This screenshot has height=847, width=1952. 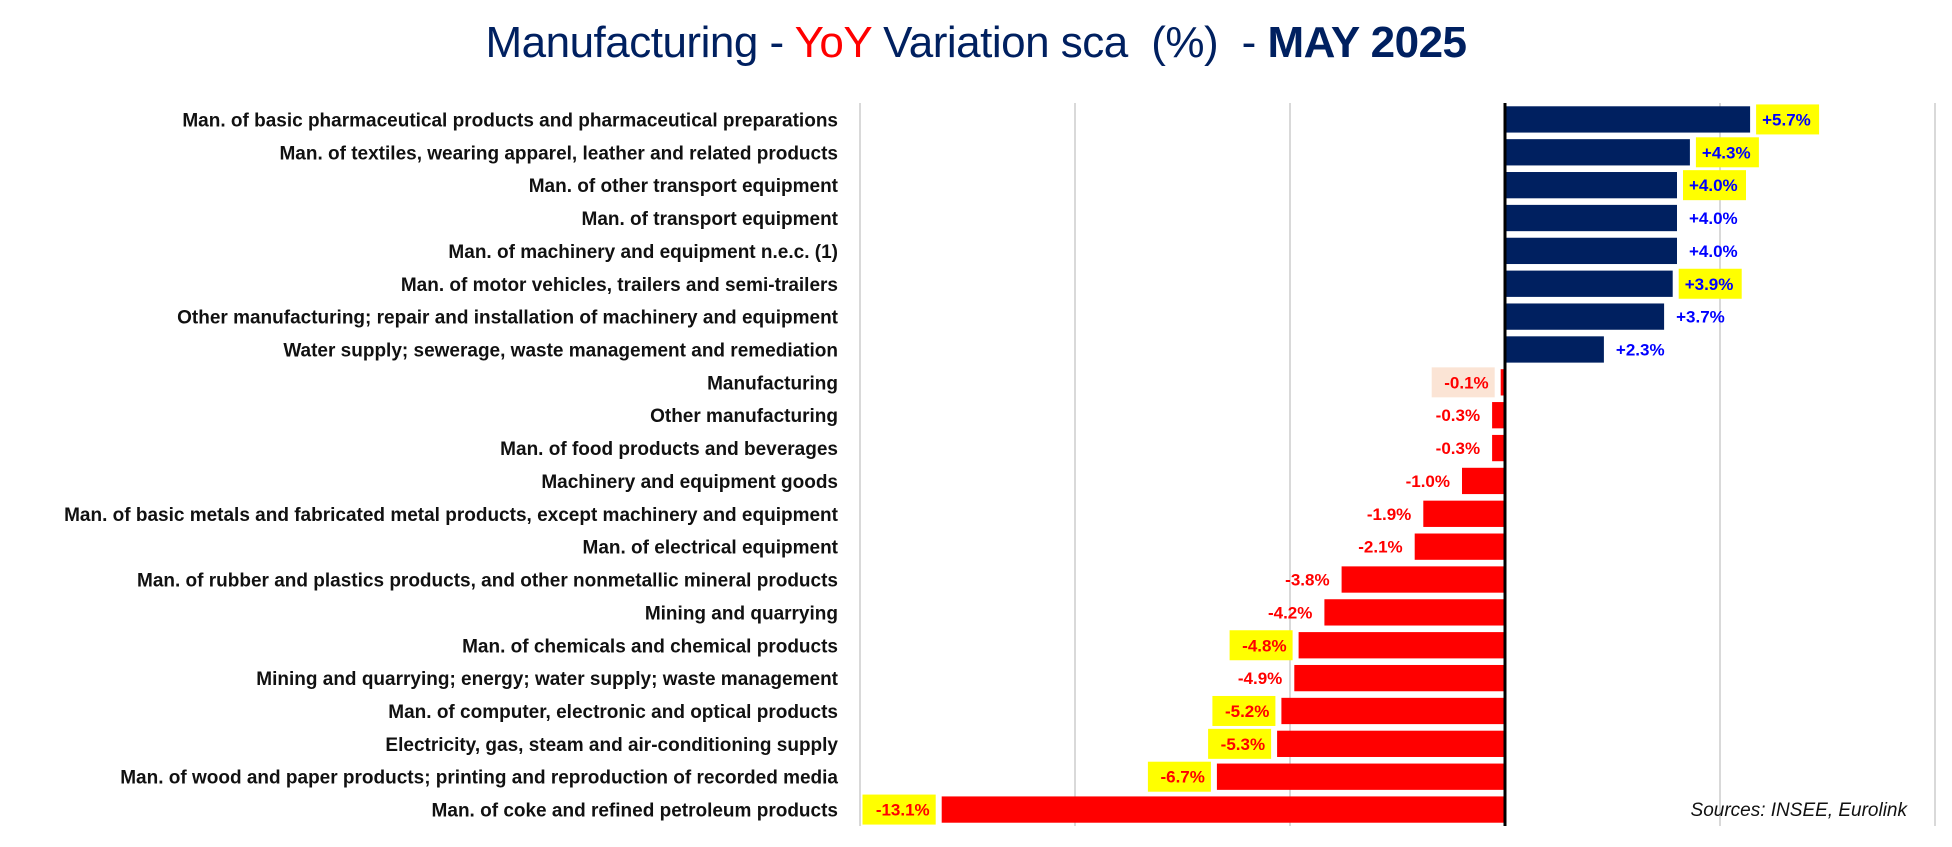 I want to click on data-label: -1.0%, so click(x=1428, y=481).